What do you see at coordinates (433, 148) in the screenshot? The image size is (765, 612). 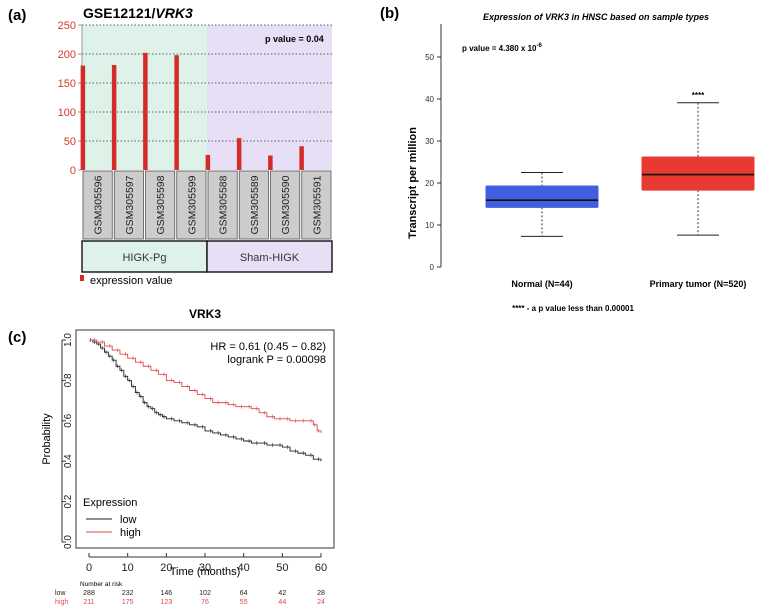 I see `box-y-axis: 0 10 20 30 40 50` at bounding box center [433, 148].